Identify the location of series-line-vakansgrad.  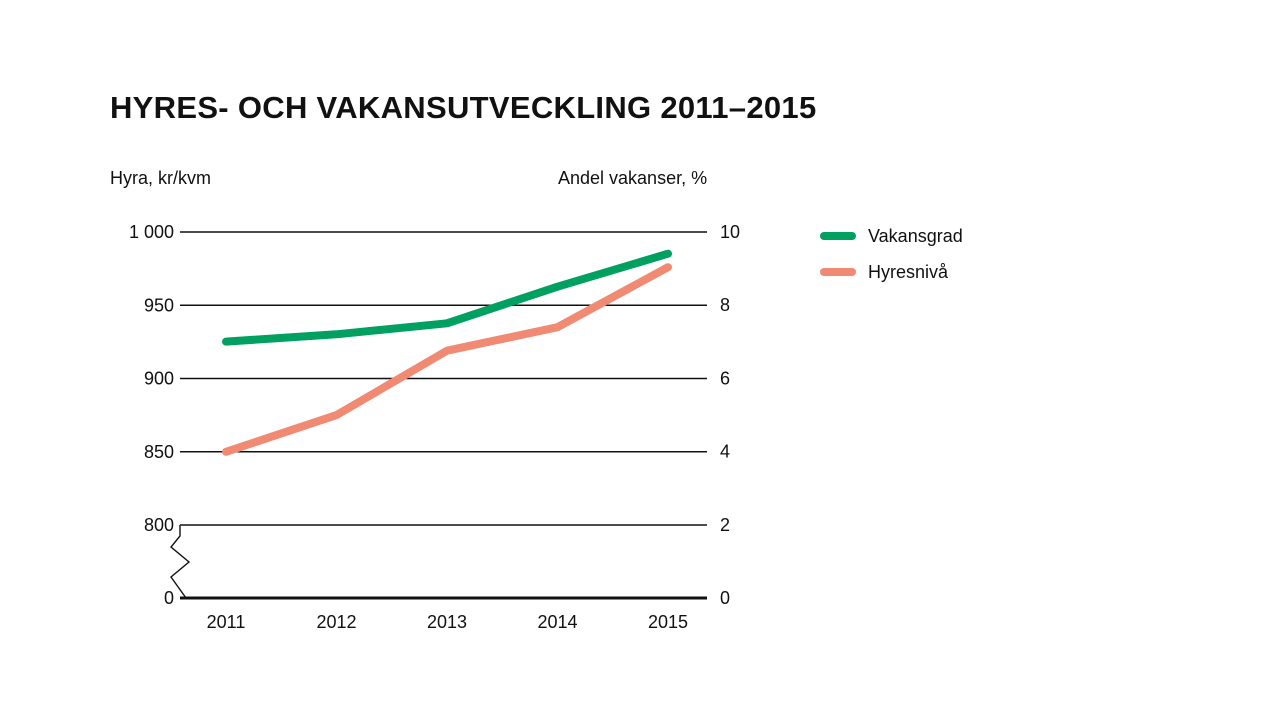
(447, 297).